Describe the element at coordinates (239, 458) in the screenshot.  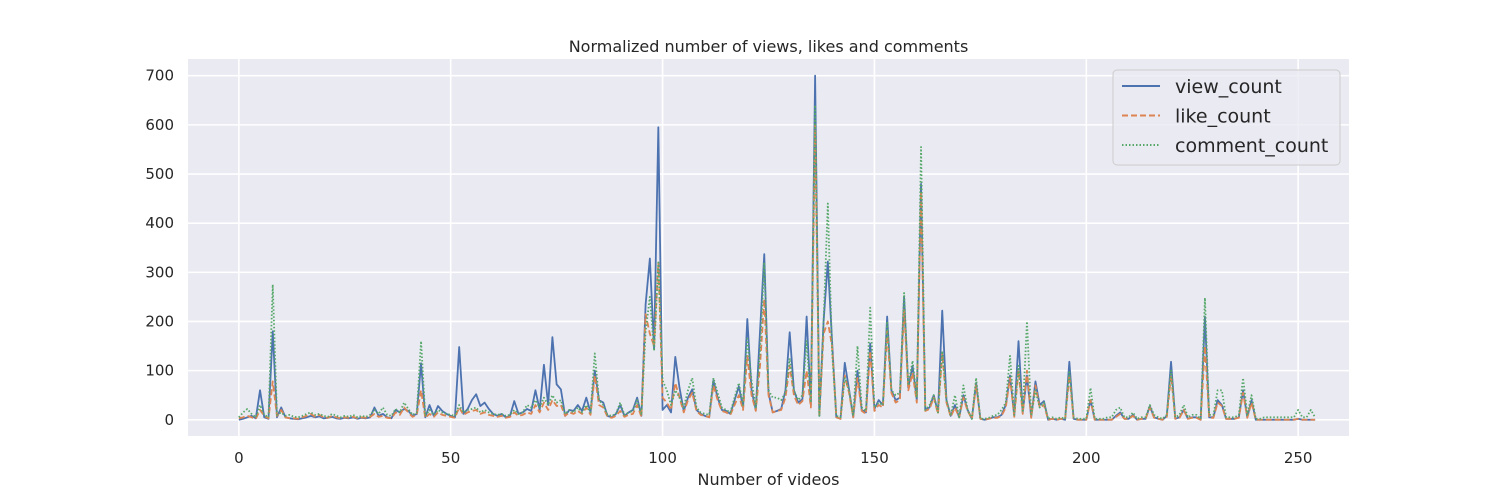
I see `x-tick-label: 0` at that location.